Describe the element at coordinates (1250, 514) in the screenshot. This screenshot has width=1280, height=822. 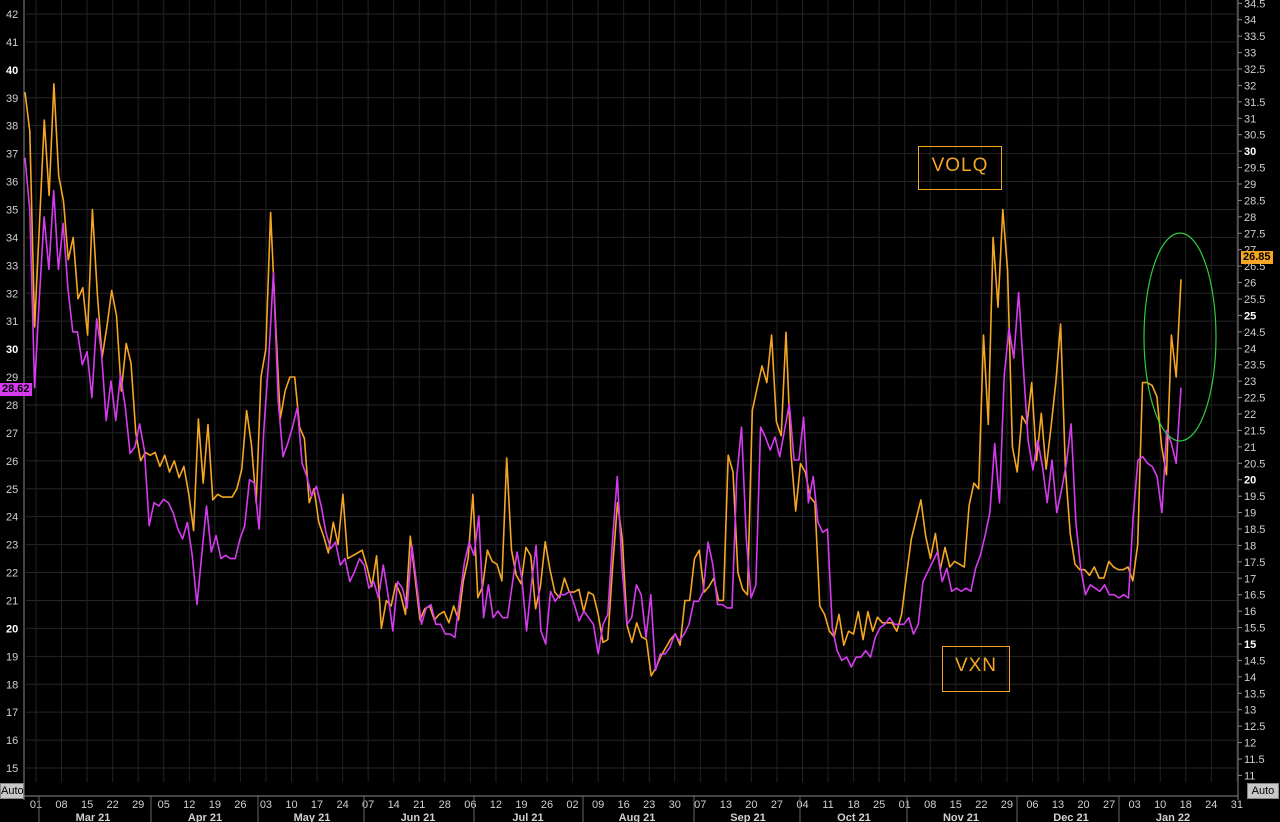
I see `right-tick-label: 19` at that location.